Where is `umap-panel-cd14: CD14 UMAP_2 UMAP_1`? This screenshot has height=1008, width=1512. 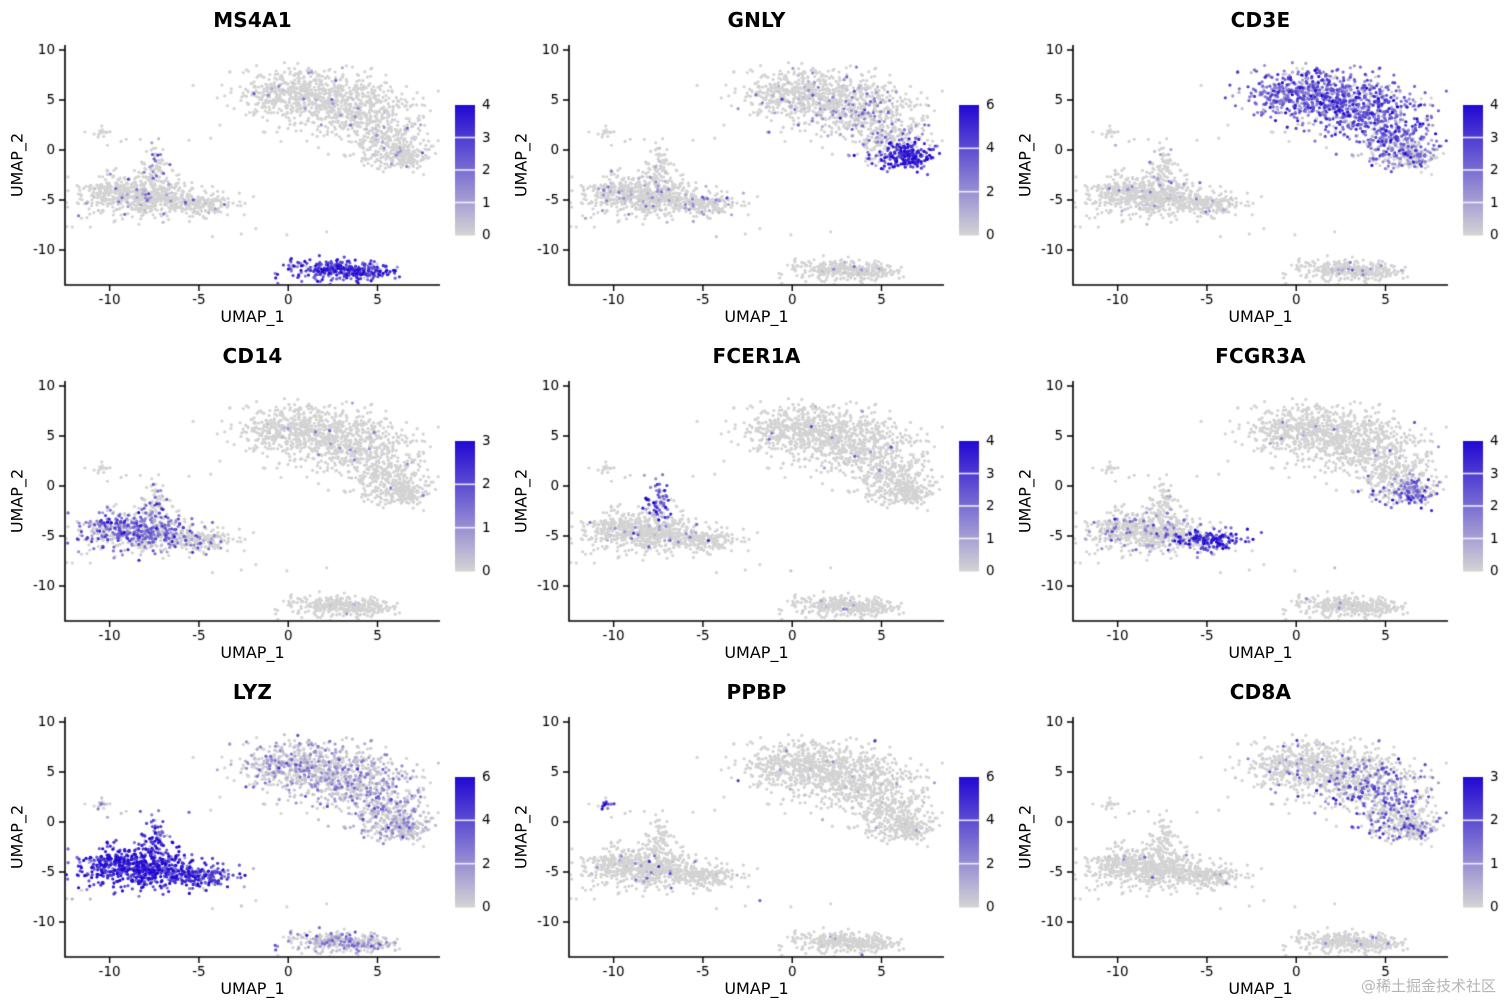 umap-panel-cd14: CD14 UMAP_2 UMAP_1 is located at coordinates (252, 504).